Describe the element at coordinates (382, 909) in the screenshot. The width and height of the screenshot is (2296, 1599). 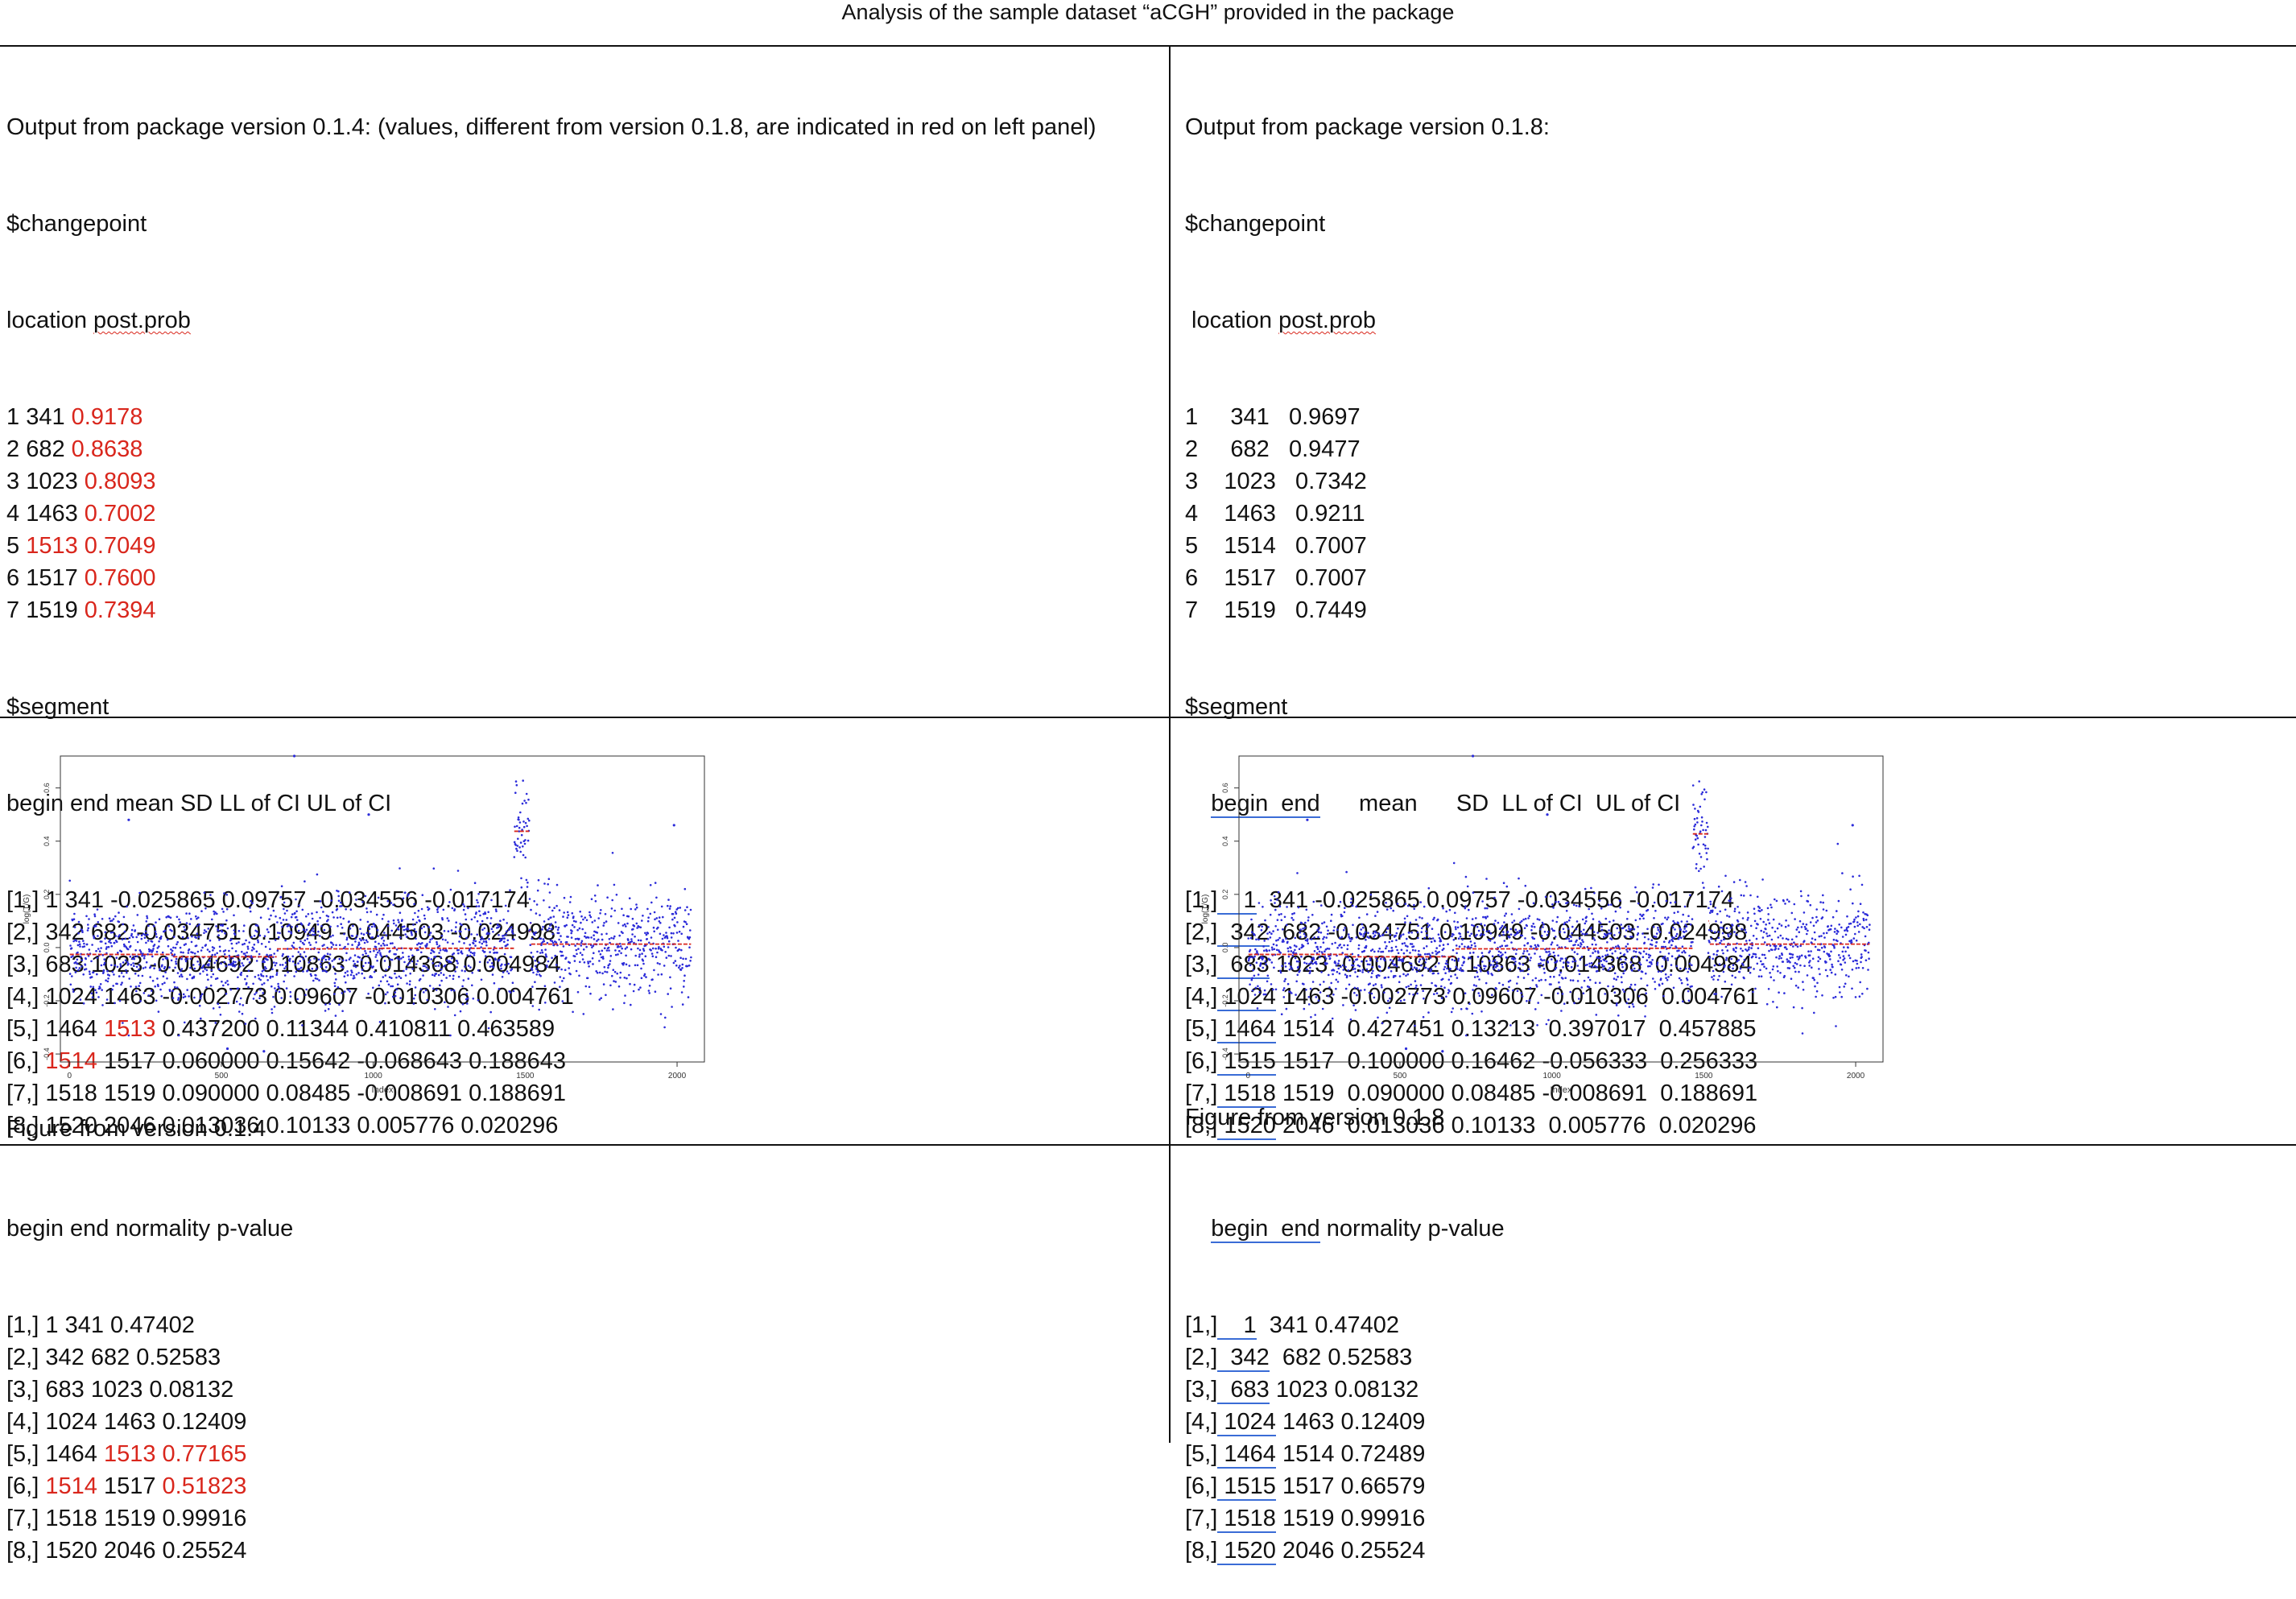
I see `plot-frame` at that location.